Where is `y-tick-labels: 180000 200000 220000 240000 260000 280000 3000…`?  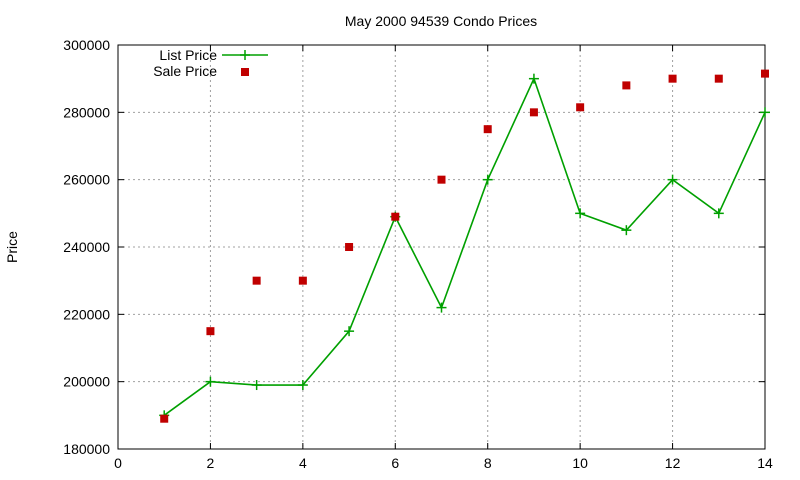
y-tick-labels: 180000 200000 220000 240000 260000 280000 3000… is located at coordinates (86, 247).